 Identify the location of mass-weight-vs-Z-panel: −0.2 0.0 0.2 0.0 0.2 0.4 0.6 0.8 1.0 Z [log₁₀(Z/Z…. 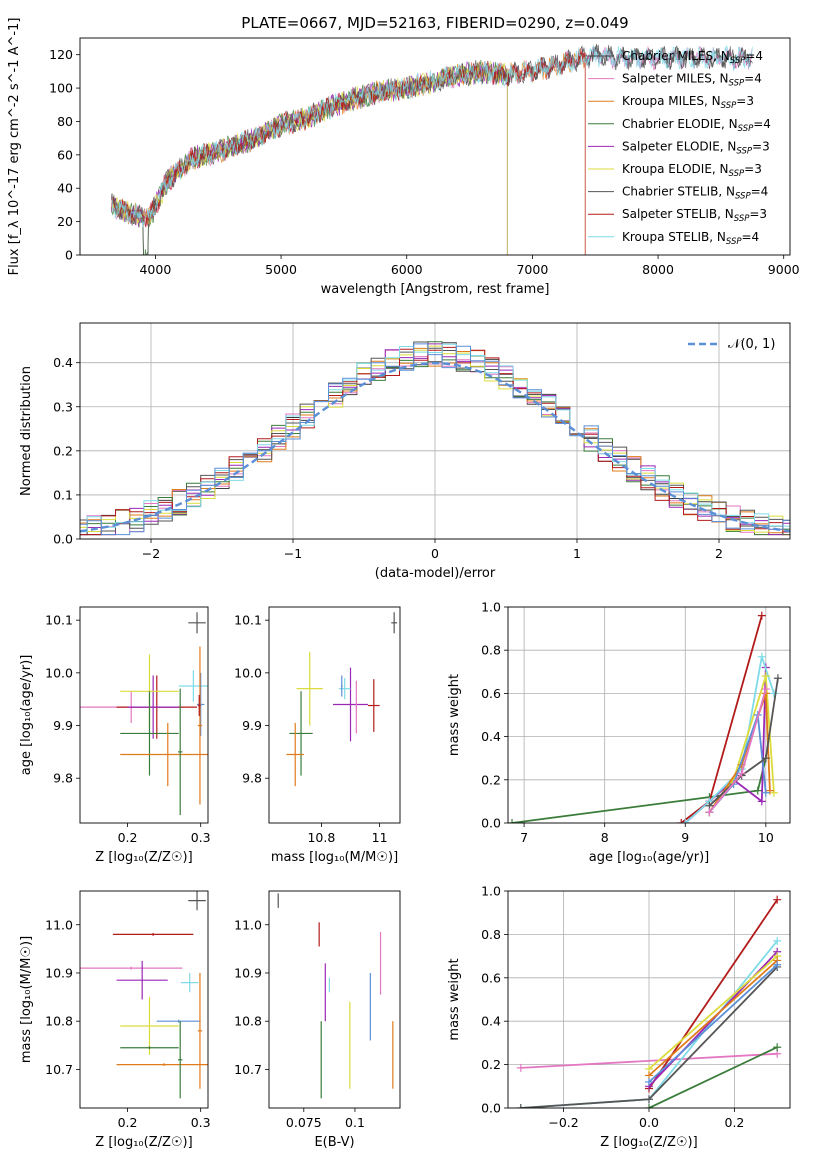
(619, 1017).